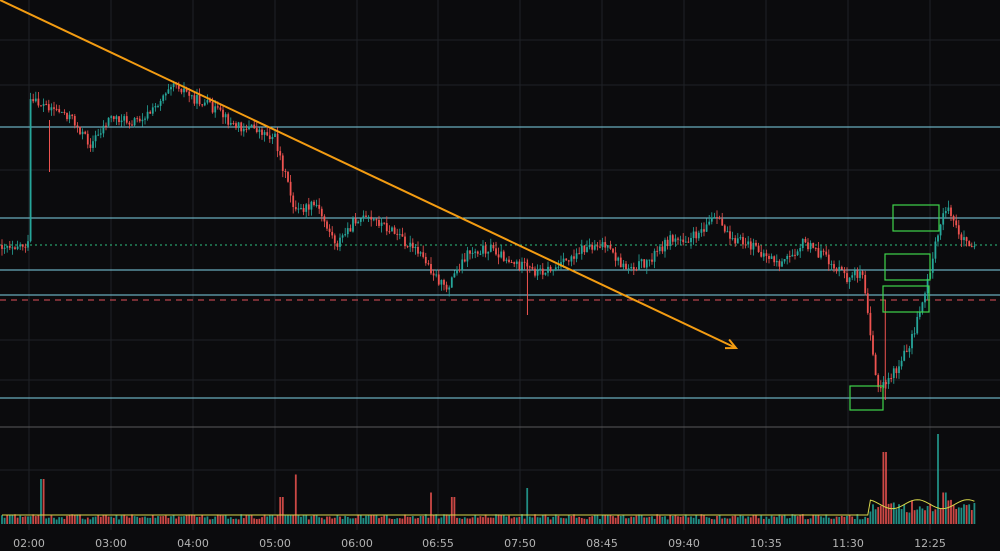 The image size is (1000, 551). I want to click on time-tick-label: 07:50, so click(520, 543).